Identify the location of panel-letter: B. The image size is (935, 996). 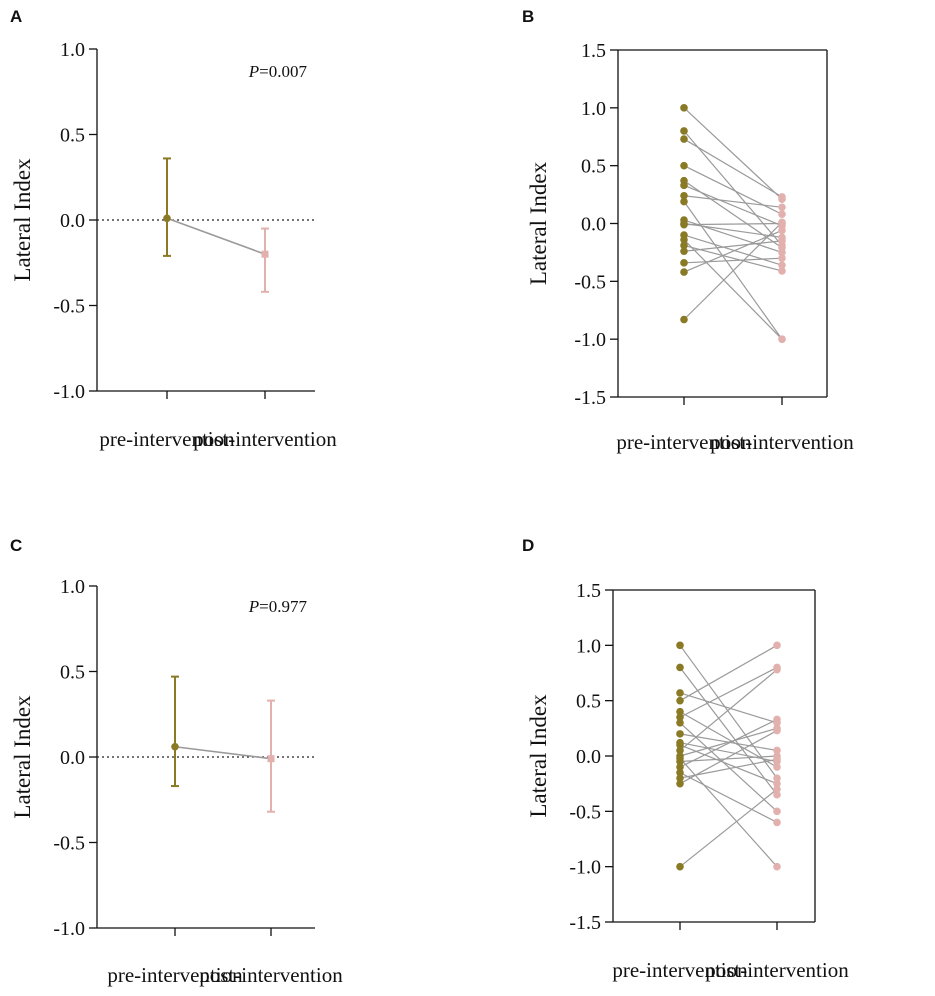
(528, 16).